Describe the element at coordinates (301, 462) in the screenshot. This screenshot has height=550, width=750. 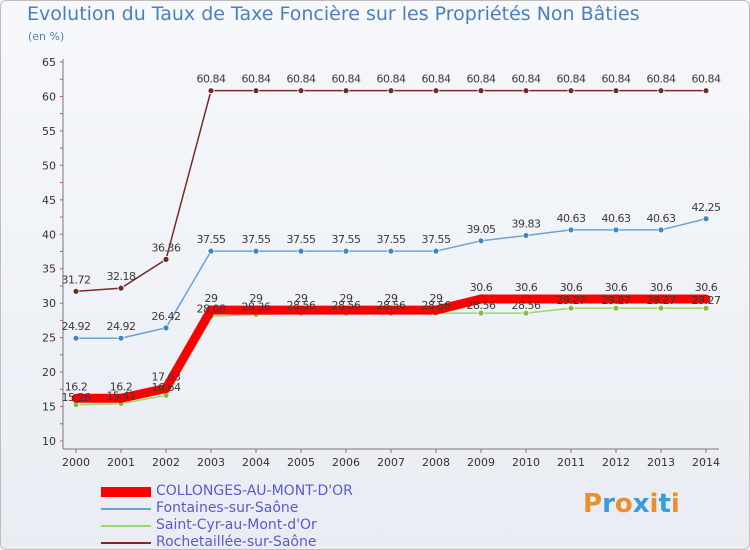
I see `x-tick-label: 2005` at that location.